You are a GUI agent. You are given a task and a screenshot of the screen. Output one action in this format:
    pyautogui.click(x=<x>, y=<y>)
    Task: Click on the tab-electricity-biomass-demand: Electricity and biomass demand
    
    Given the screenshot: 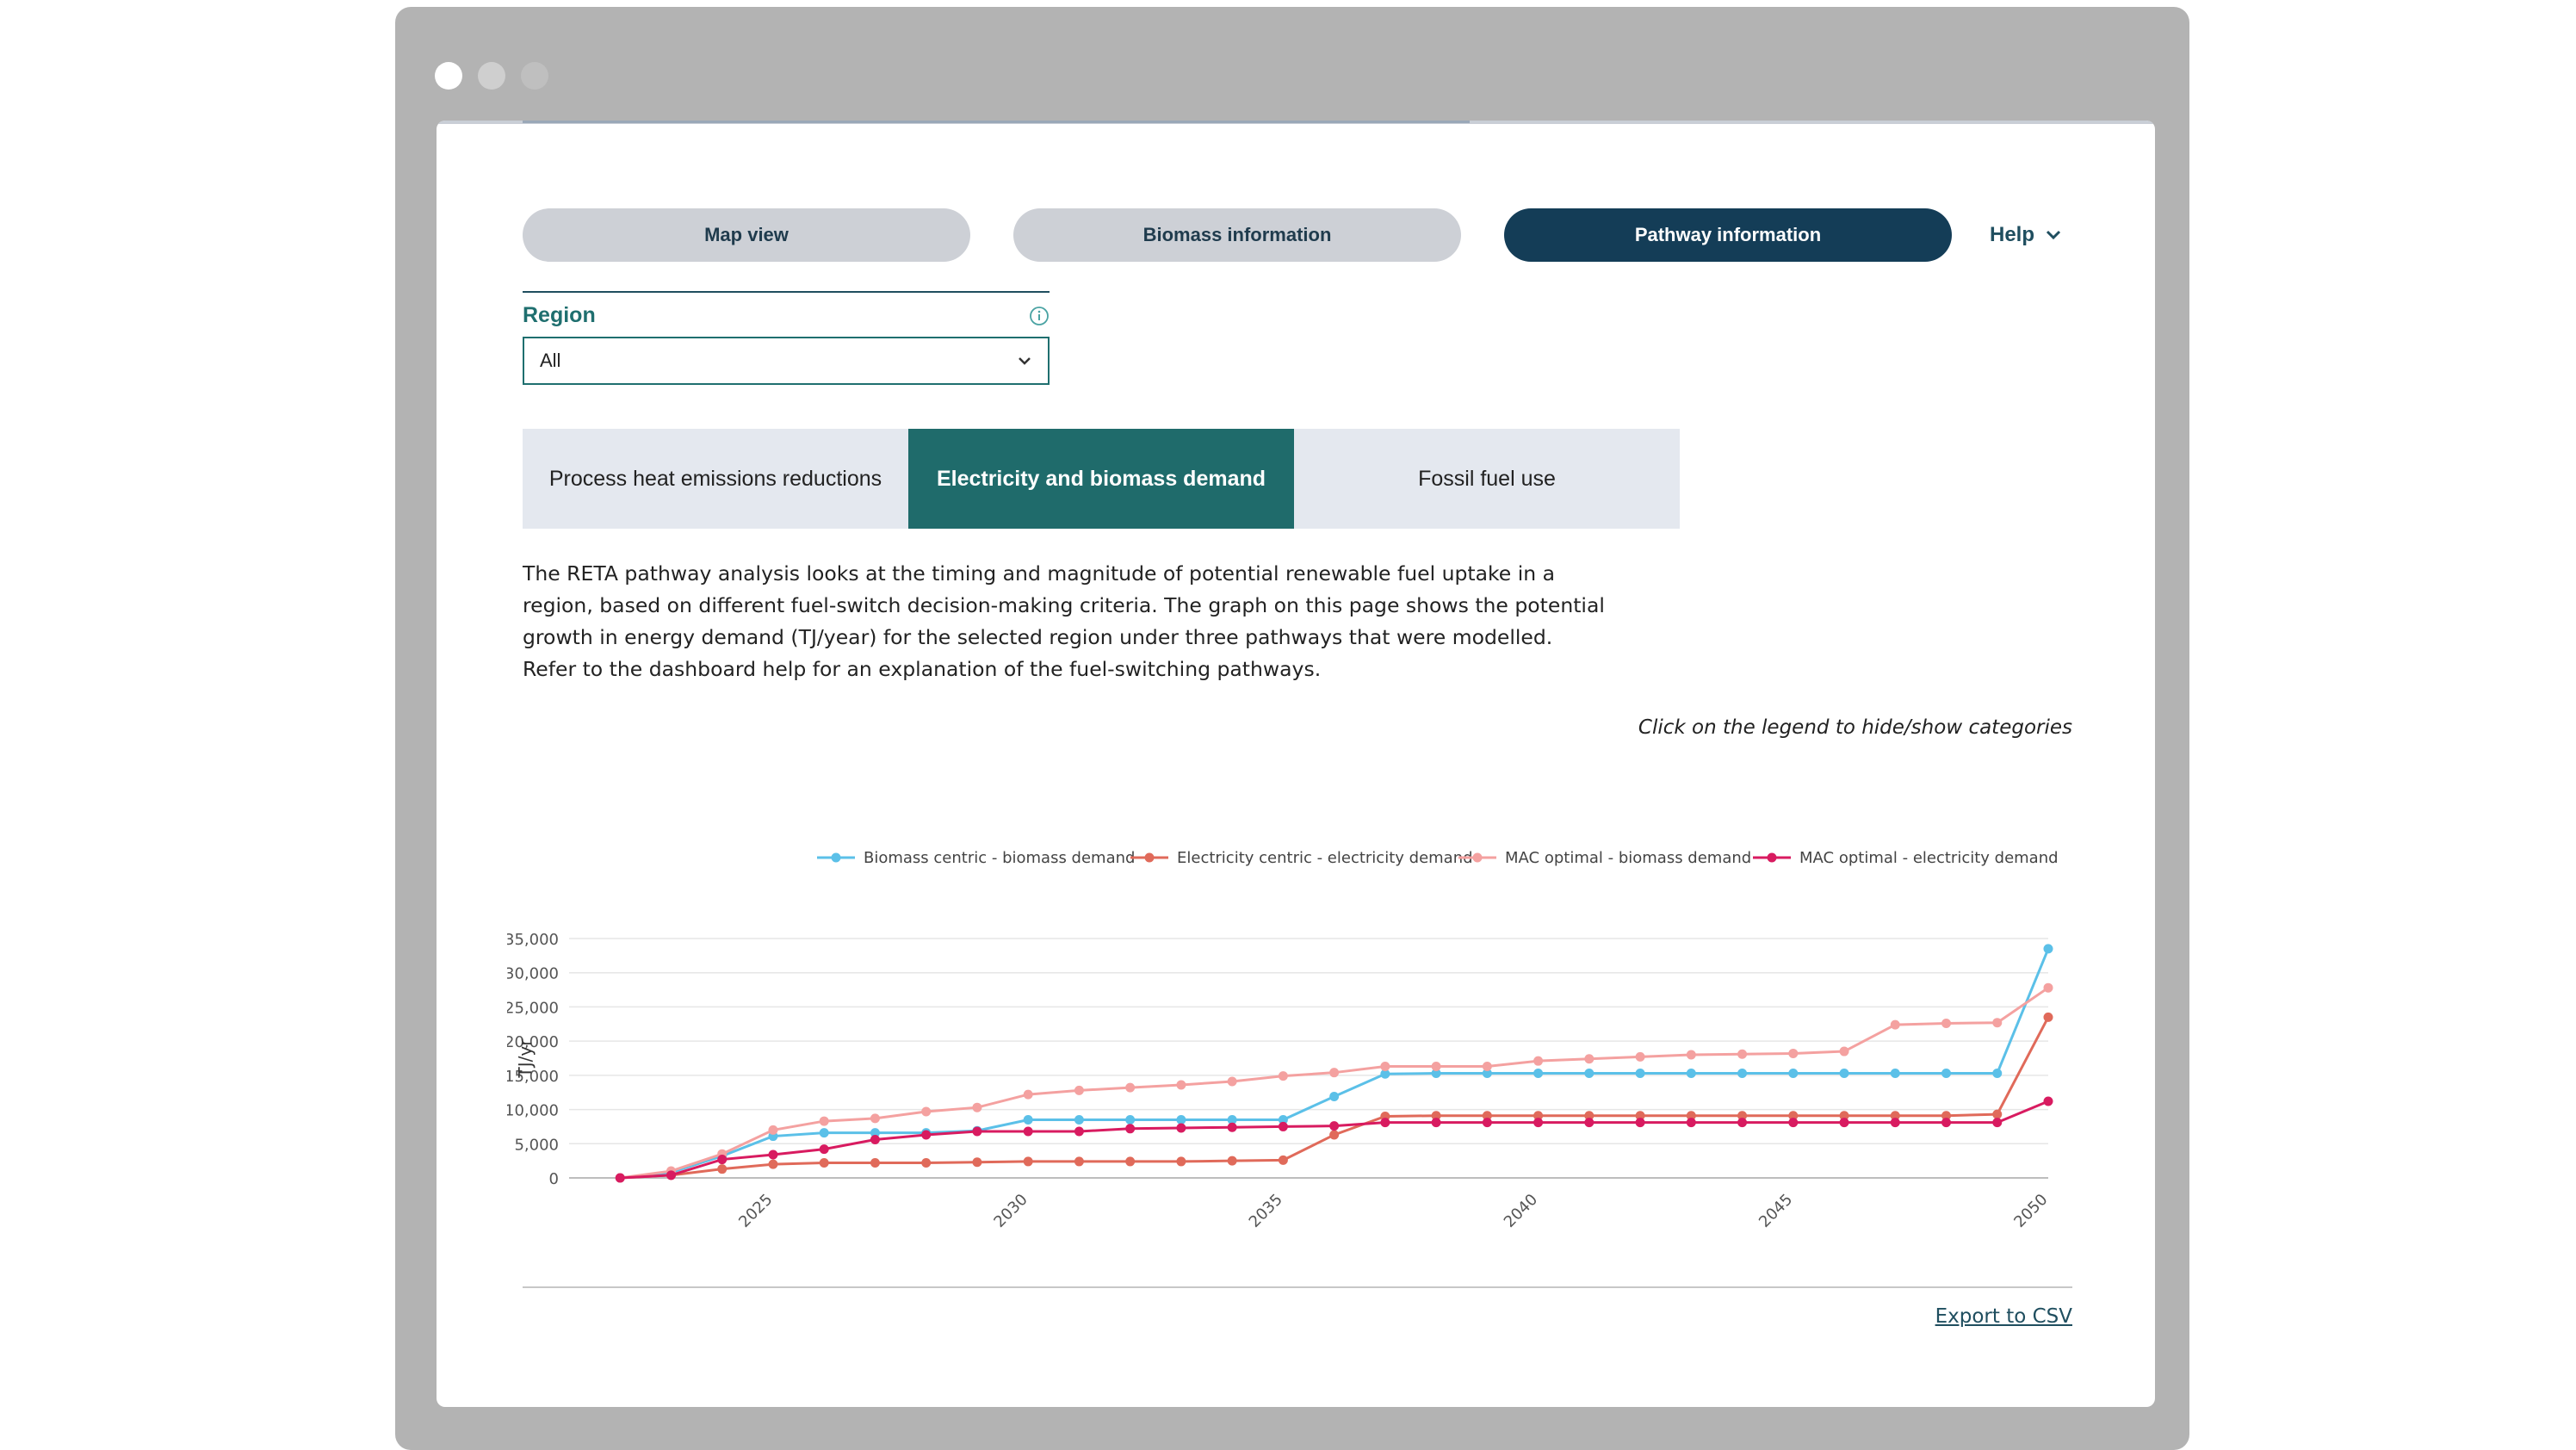 What is the action you would take?
    pyautogui.click(x=1101, y=479)
    